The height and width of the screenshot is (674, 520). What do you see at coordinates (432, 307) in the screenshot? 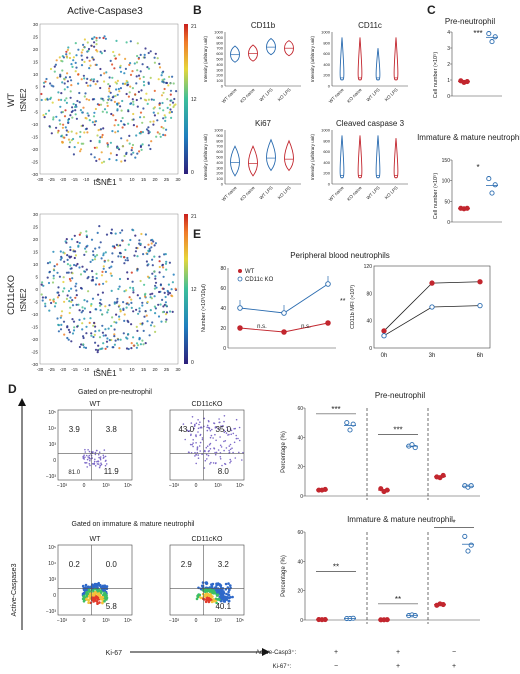
I see `e2-frame` at bounding box center [432, 307].